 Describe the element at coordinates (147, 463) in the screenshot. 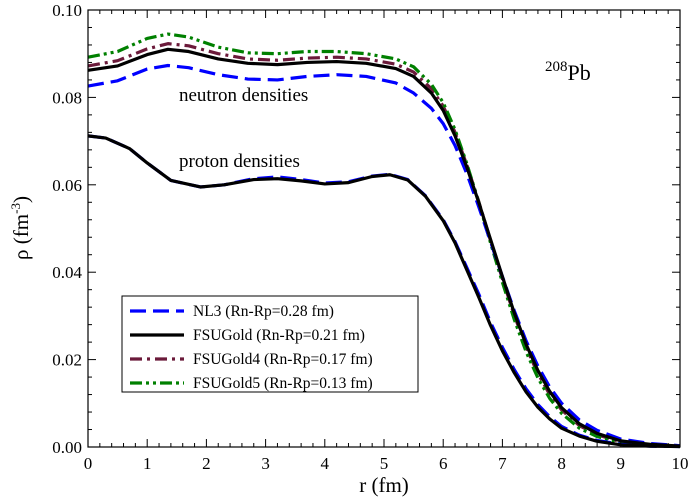

I see `x-tick-label: 1` at that location.